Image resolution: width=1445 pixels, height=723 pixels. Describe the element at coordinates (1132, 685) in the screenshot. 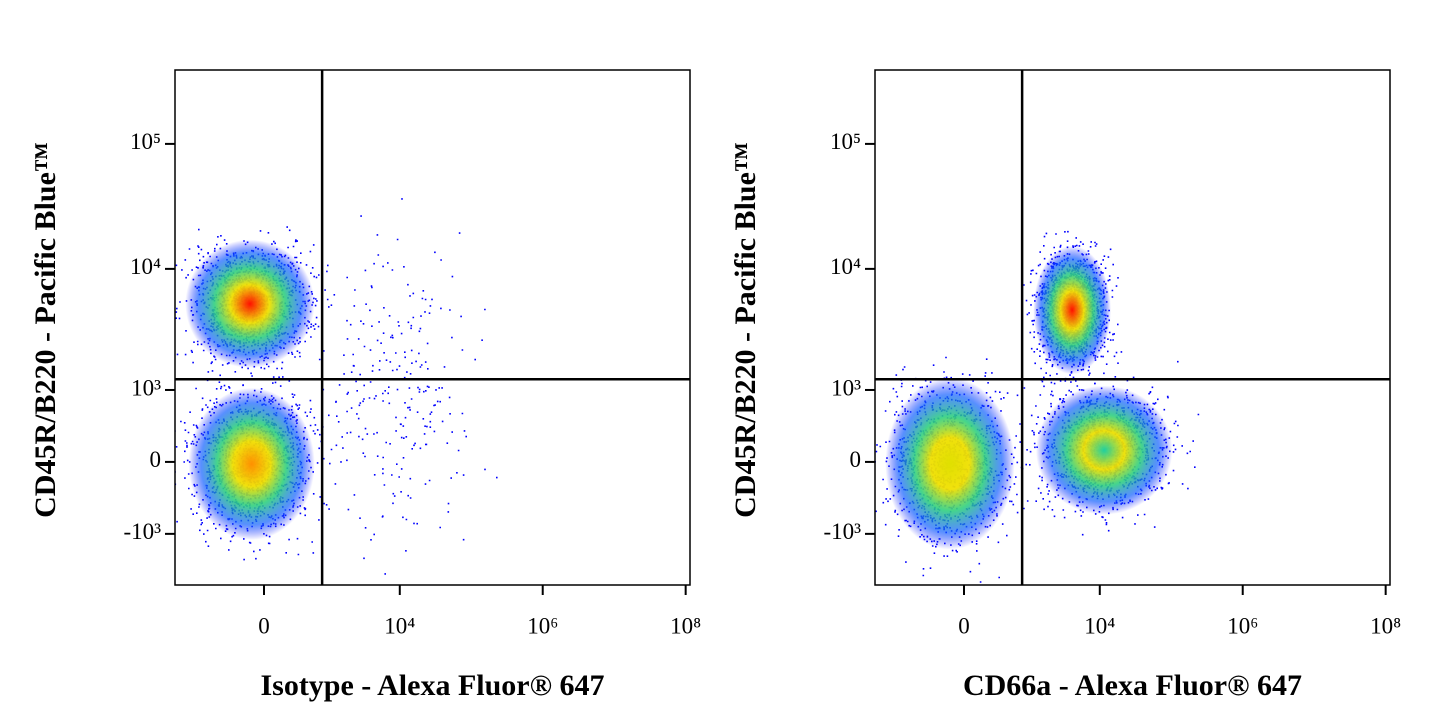

I see `x-axis-title: CD66a - Alexa Fluor® 647` at that location.